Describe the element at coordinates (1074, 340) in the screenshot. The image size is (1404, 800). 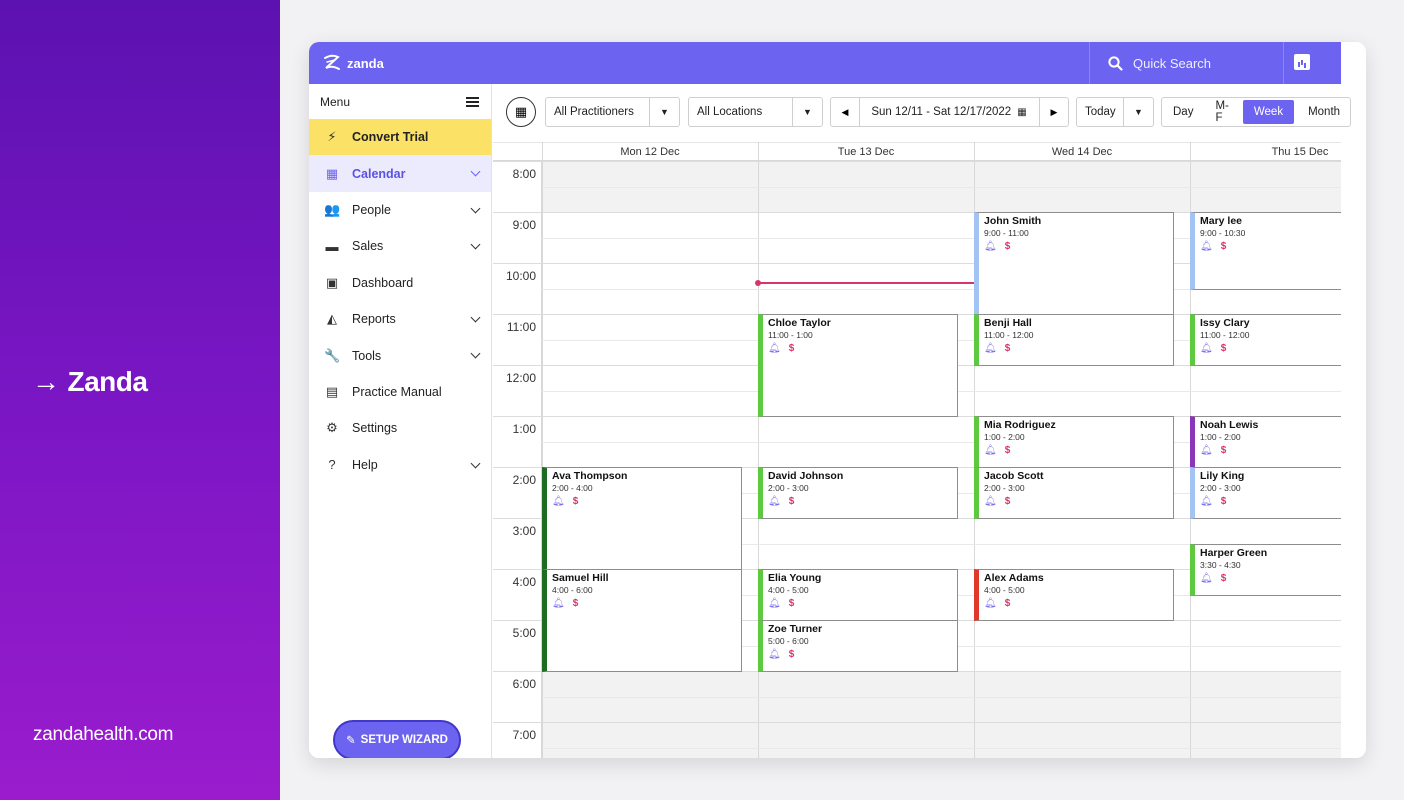
I see `appointment-card: Benji Hall 11:00 - 12:00 🔔︎ $` at that location.